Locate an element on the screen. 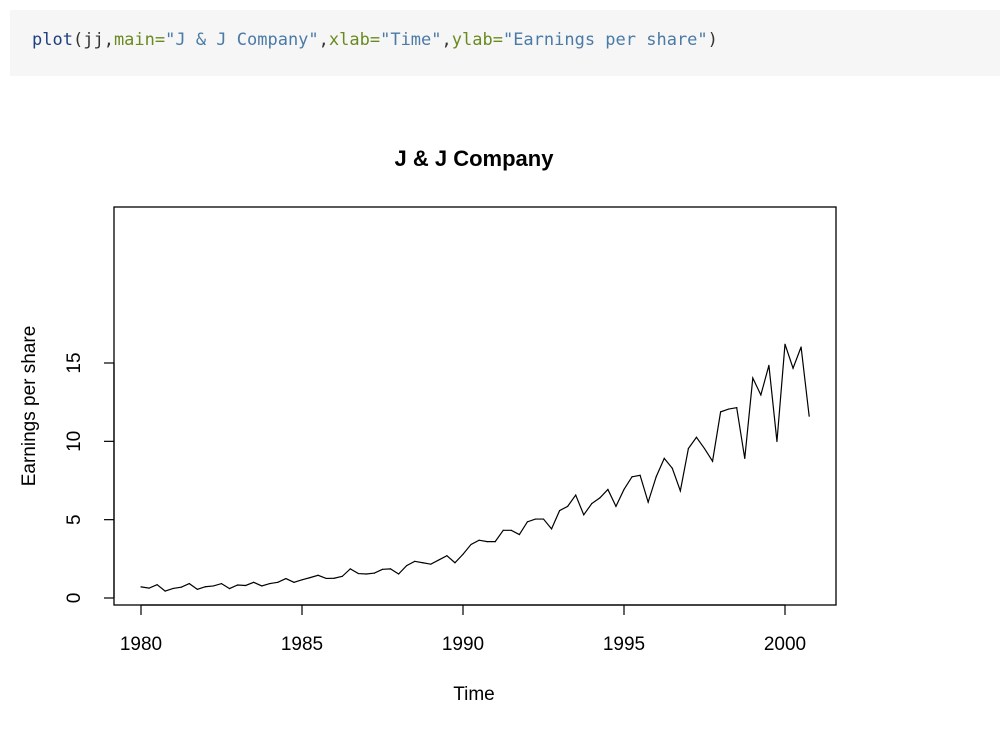 The image size is (1000, 755). code-arg-main-value: "J & J Company" is located at coordinates (242, 40).